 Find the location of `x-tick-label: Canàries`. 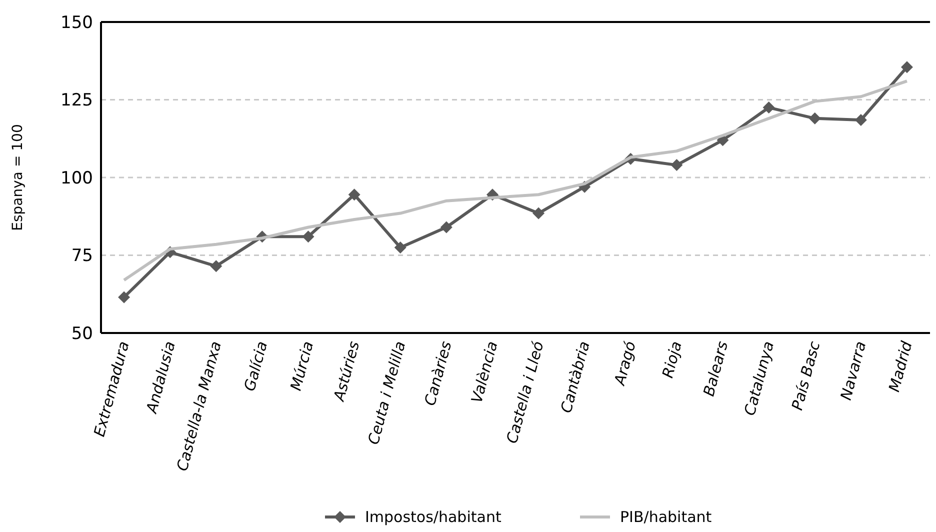

x-tick-label: Canàries is located at coordinates (438, 373).